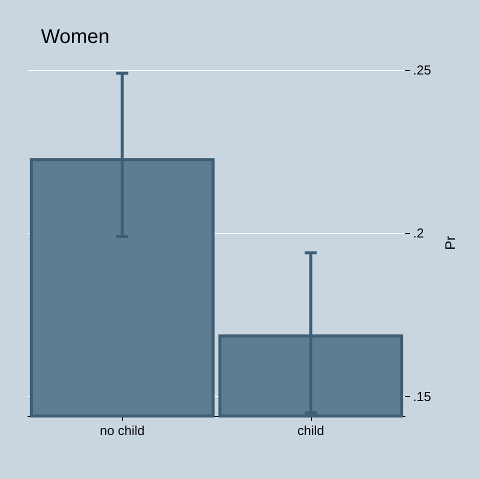 Image resolution: width=480 pixels, height=479 pixels. What do you see at coordinates (422, 70) in the screenshot?
I see `y-tick-label: .25` at bounding box center [422, 70].